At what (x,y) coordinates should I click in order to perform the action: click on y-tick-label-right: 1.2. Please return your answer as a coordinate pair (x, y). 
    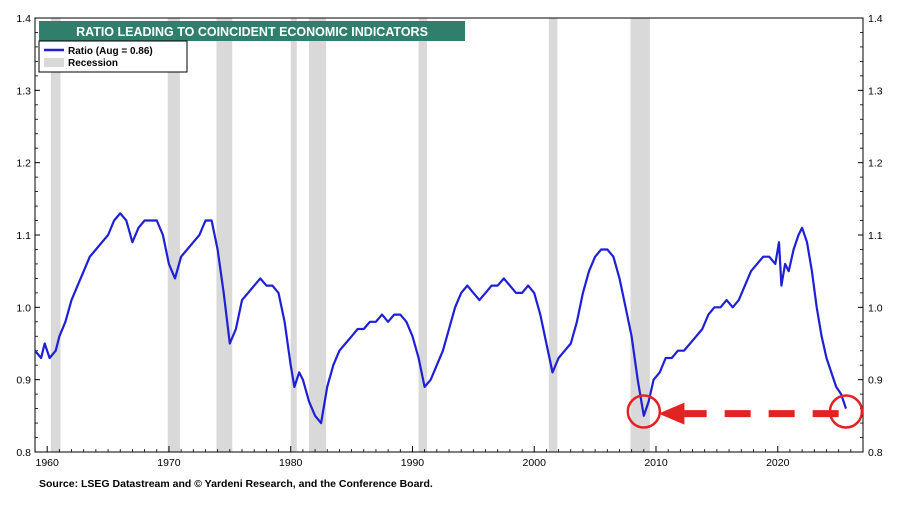
    Looking at the image, I should click on (875, 164).